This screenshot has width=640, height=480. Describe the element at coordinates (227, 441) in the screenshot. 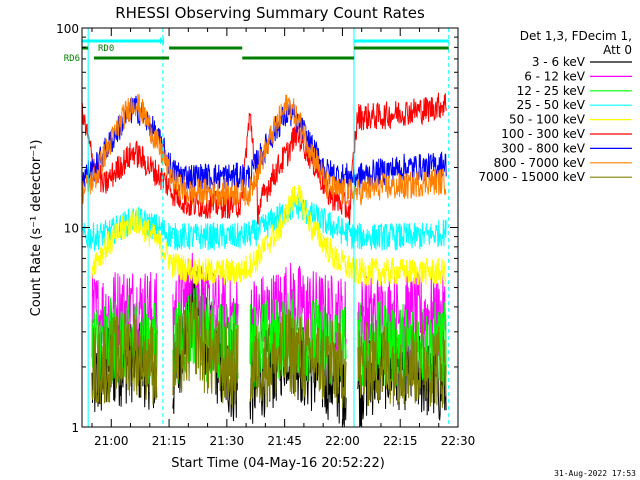

I see `x-tick-label: 21:30` at that location.